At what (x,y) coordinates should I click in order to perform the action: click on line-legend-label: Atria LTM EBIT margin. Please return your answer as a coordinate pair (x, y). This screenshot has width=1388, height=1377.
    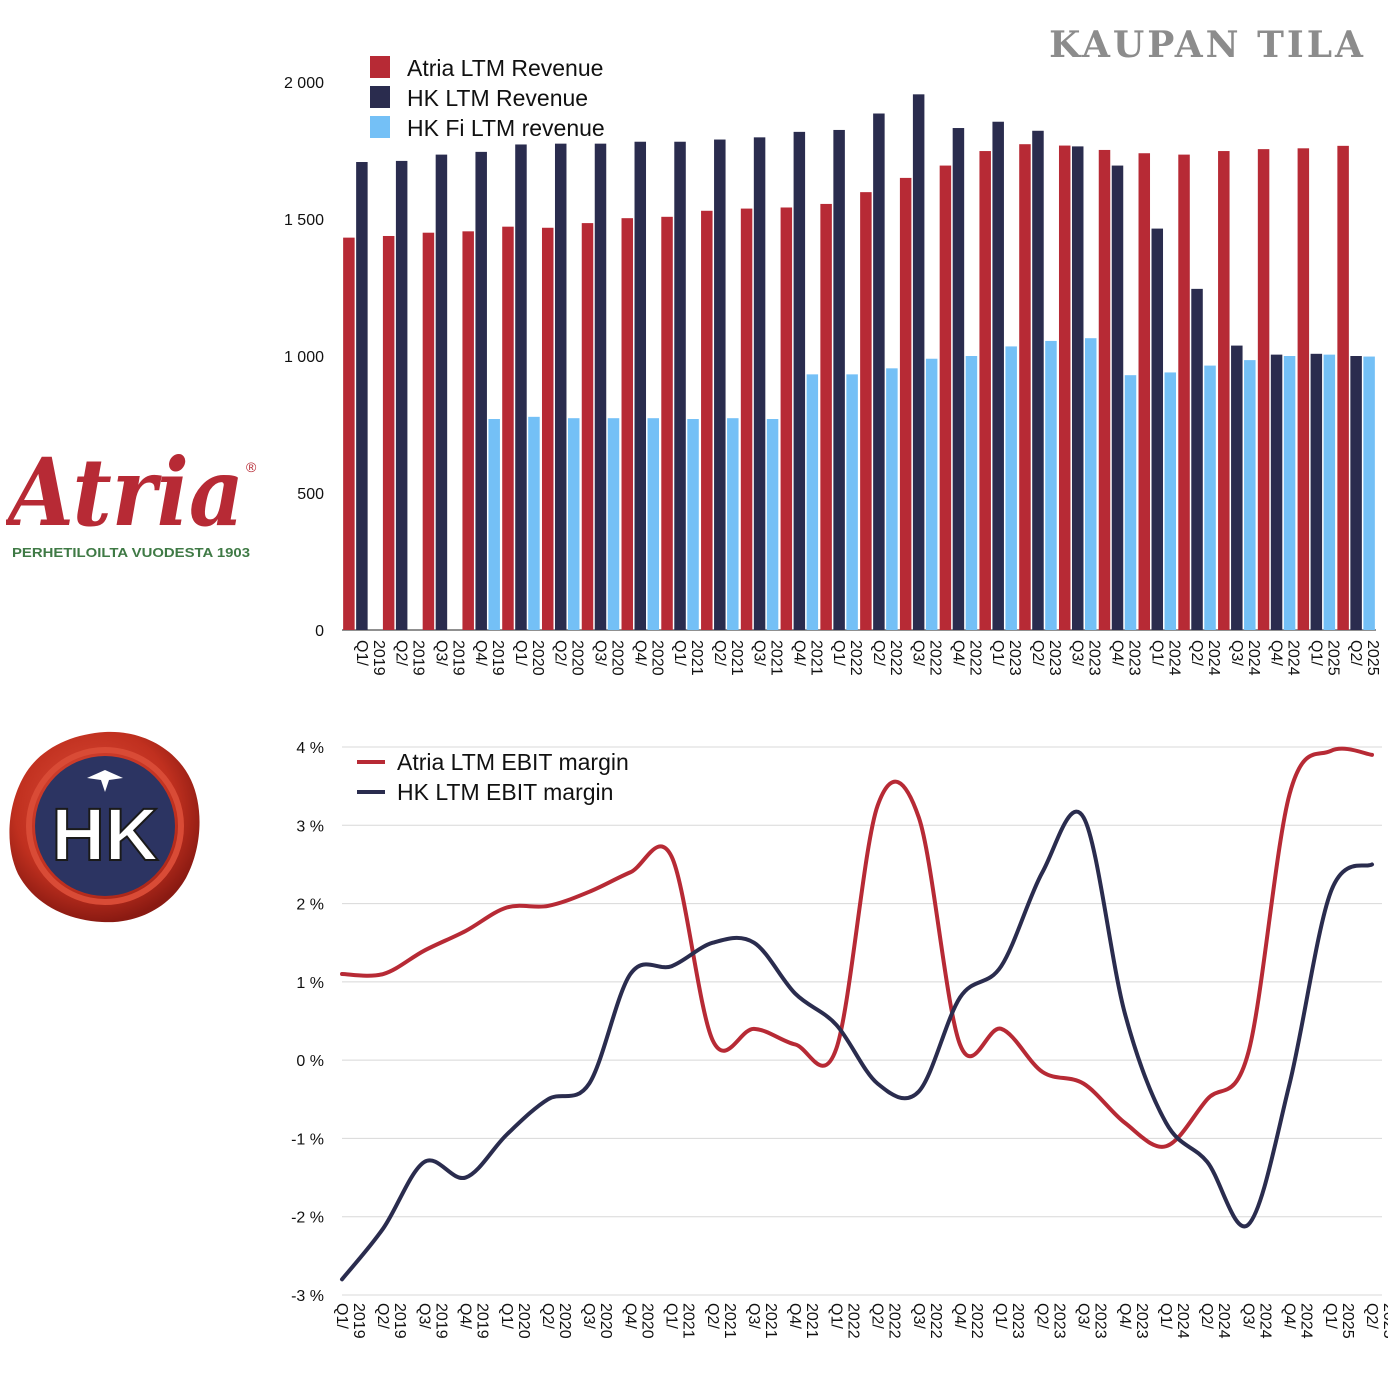
    Looking at the image, I should click on (513, 762).